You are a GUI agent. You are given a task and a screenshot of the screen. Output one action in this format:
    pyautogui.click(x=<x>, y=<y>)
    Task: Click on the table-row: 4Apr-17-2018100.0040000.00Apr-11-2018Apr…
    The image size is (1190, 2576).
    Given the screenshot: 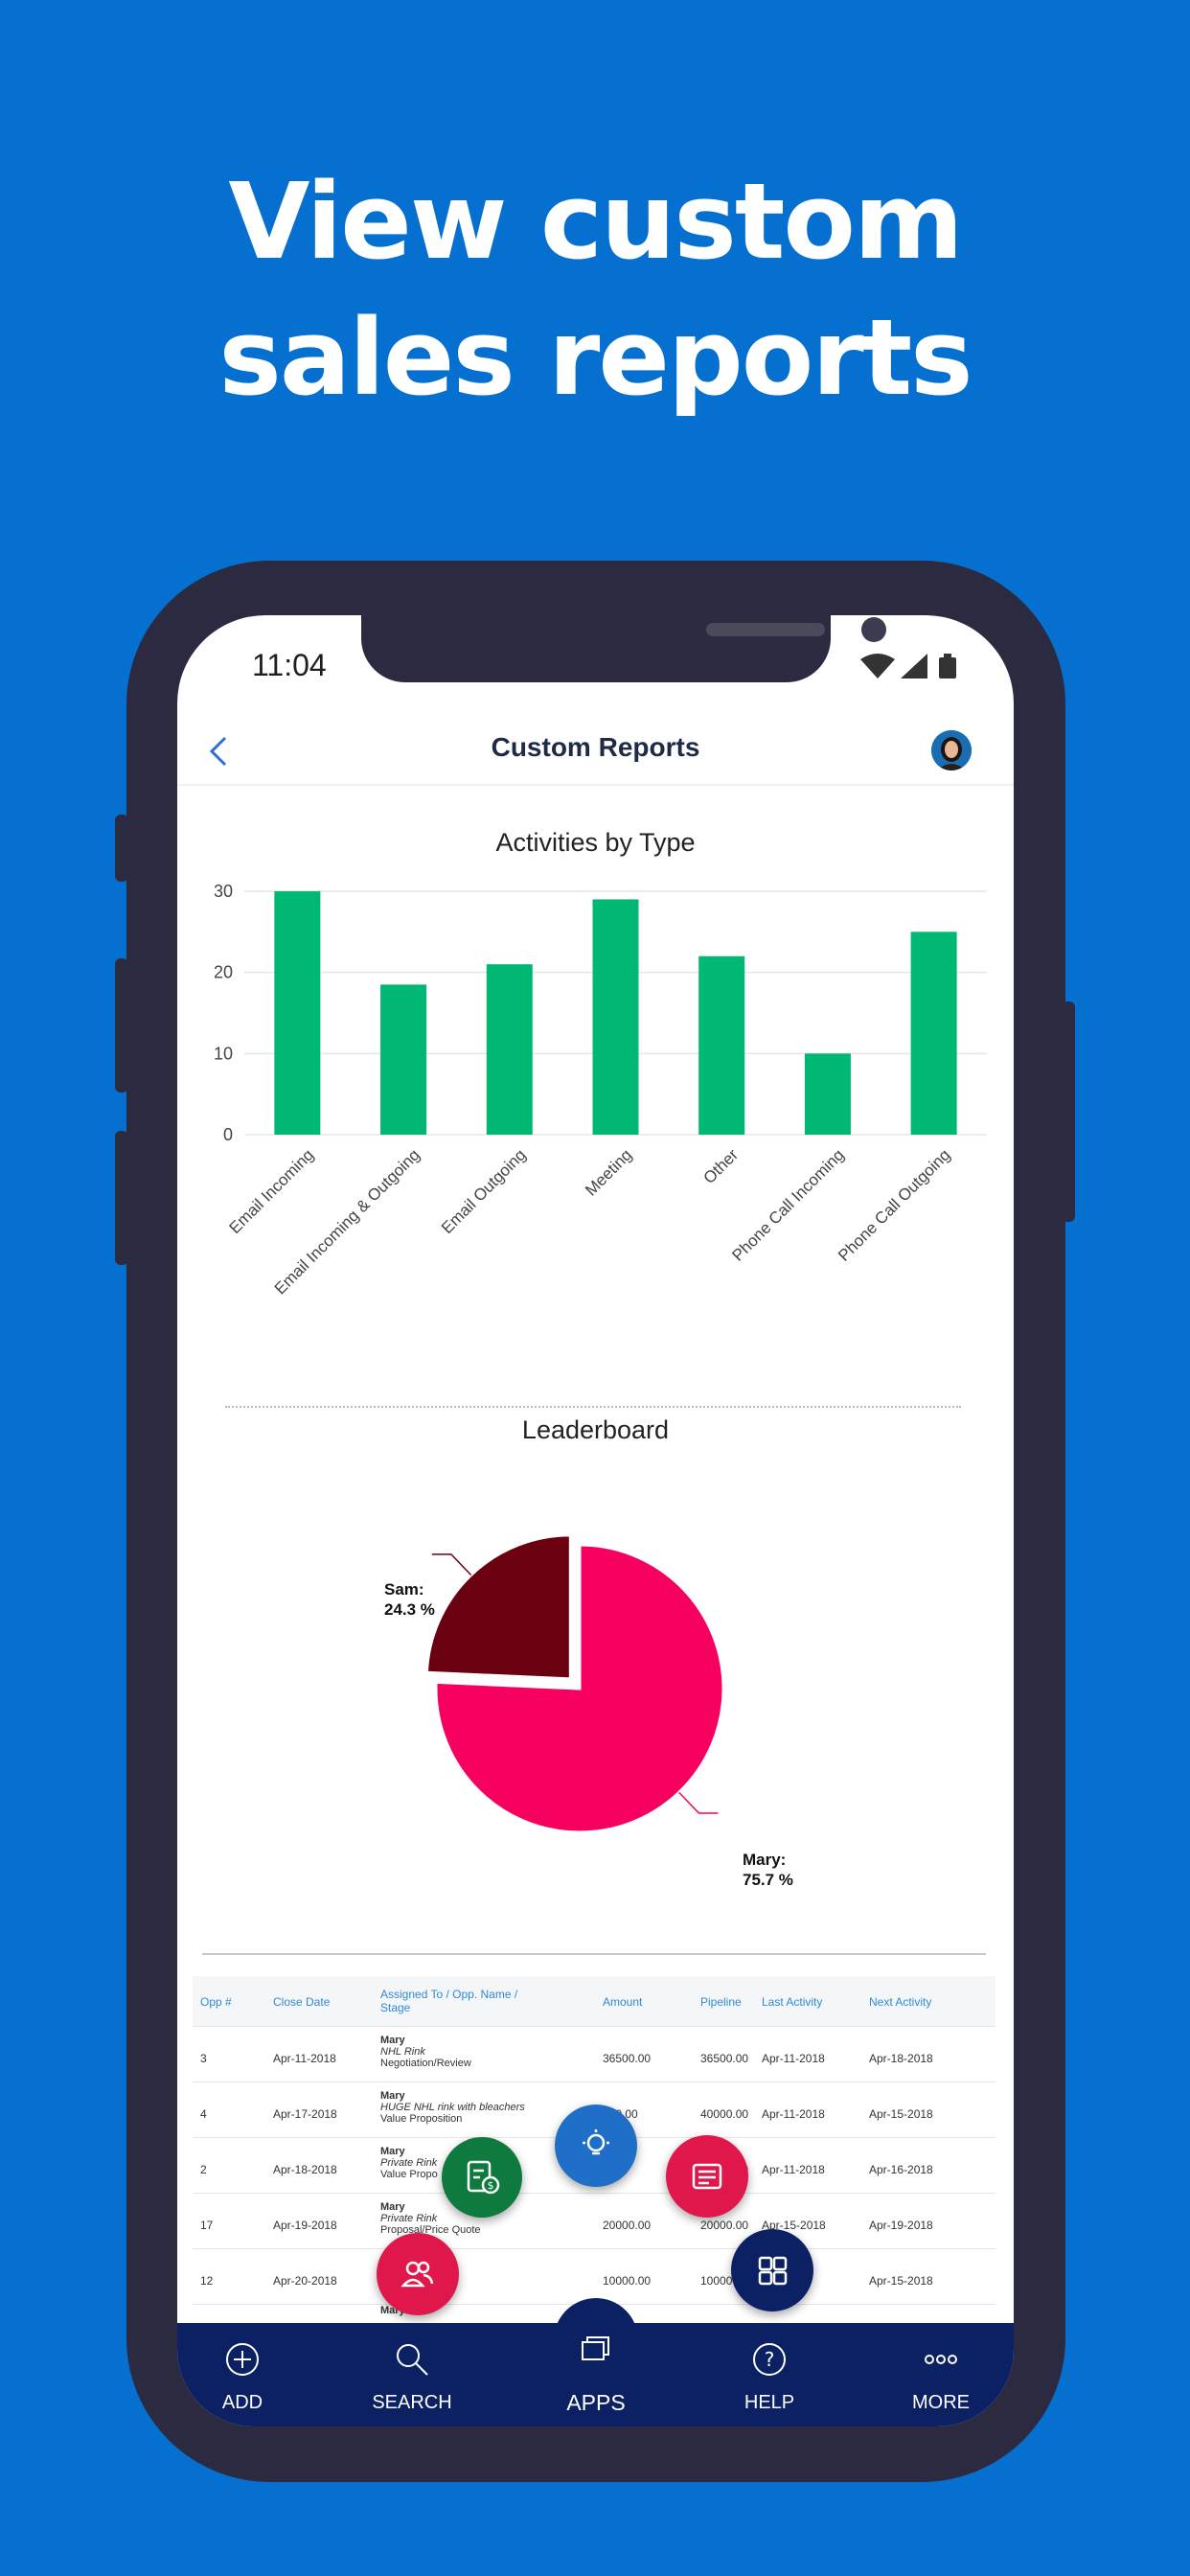 What is the action you would take?
    pyautogui.click(x=594, y=2110)
    